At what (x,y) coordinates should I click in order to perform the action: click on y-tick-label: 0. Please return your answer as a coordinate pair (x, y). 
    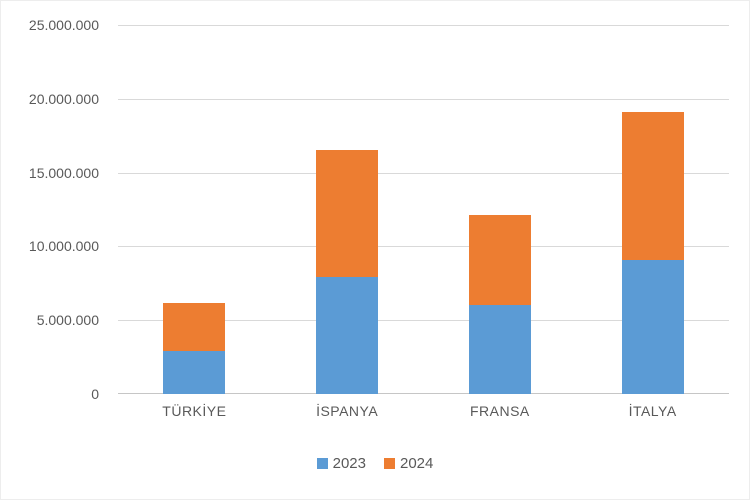
    Looking at the image, I should click on (95, 394).